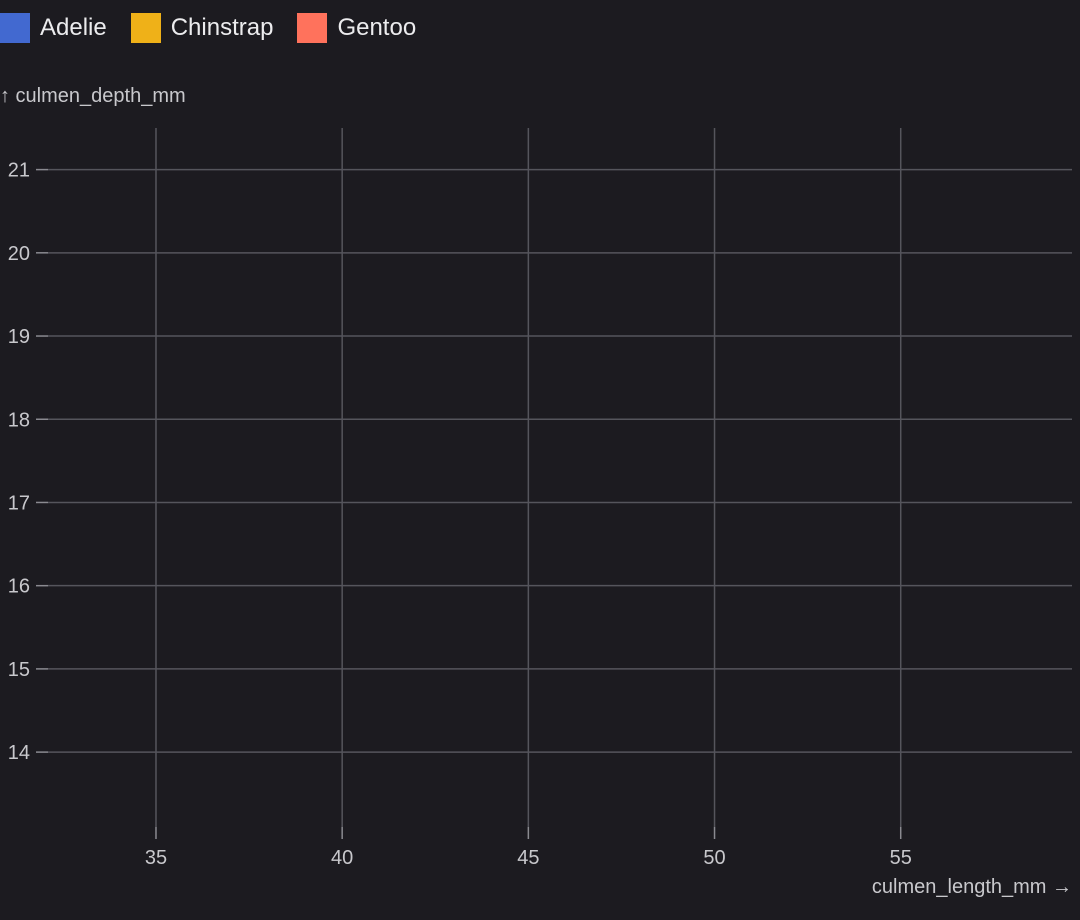  Describe the element at coordinates (19, 753) in the screenshot. I see `y-tick-label: 14` at that location.